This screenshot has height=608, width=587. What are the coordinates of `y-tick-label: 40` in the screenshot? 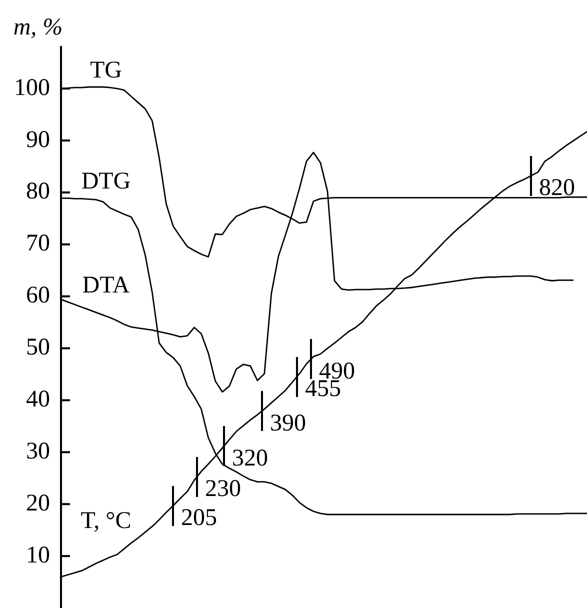 It's located at (38, 399).